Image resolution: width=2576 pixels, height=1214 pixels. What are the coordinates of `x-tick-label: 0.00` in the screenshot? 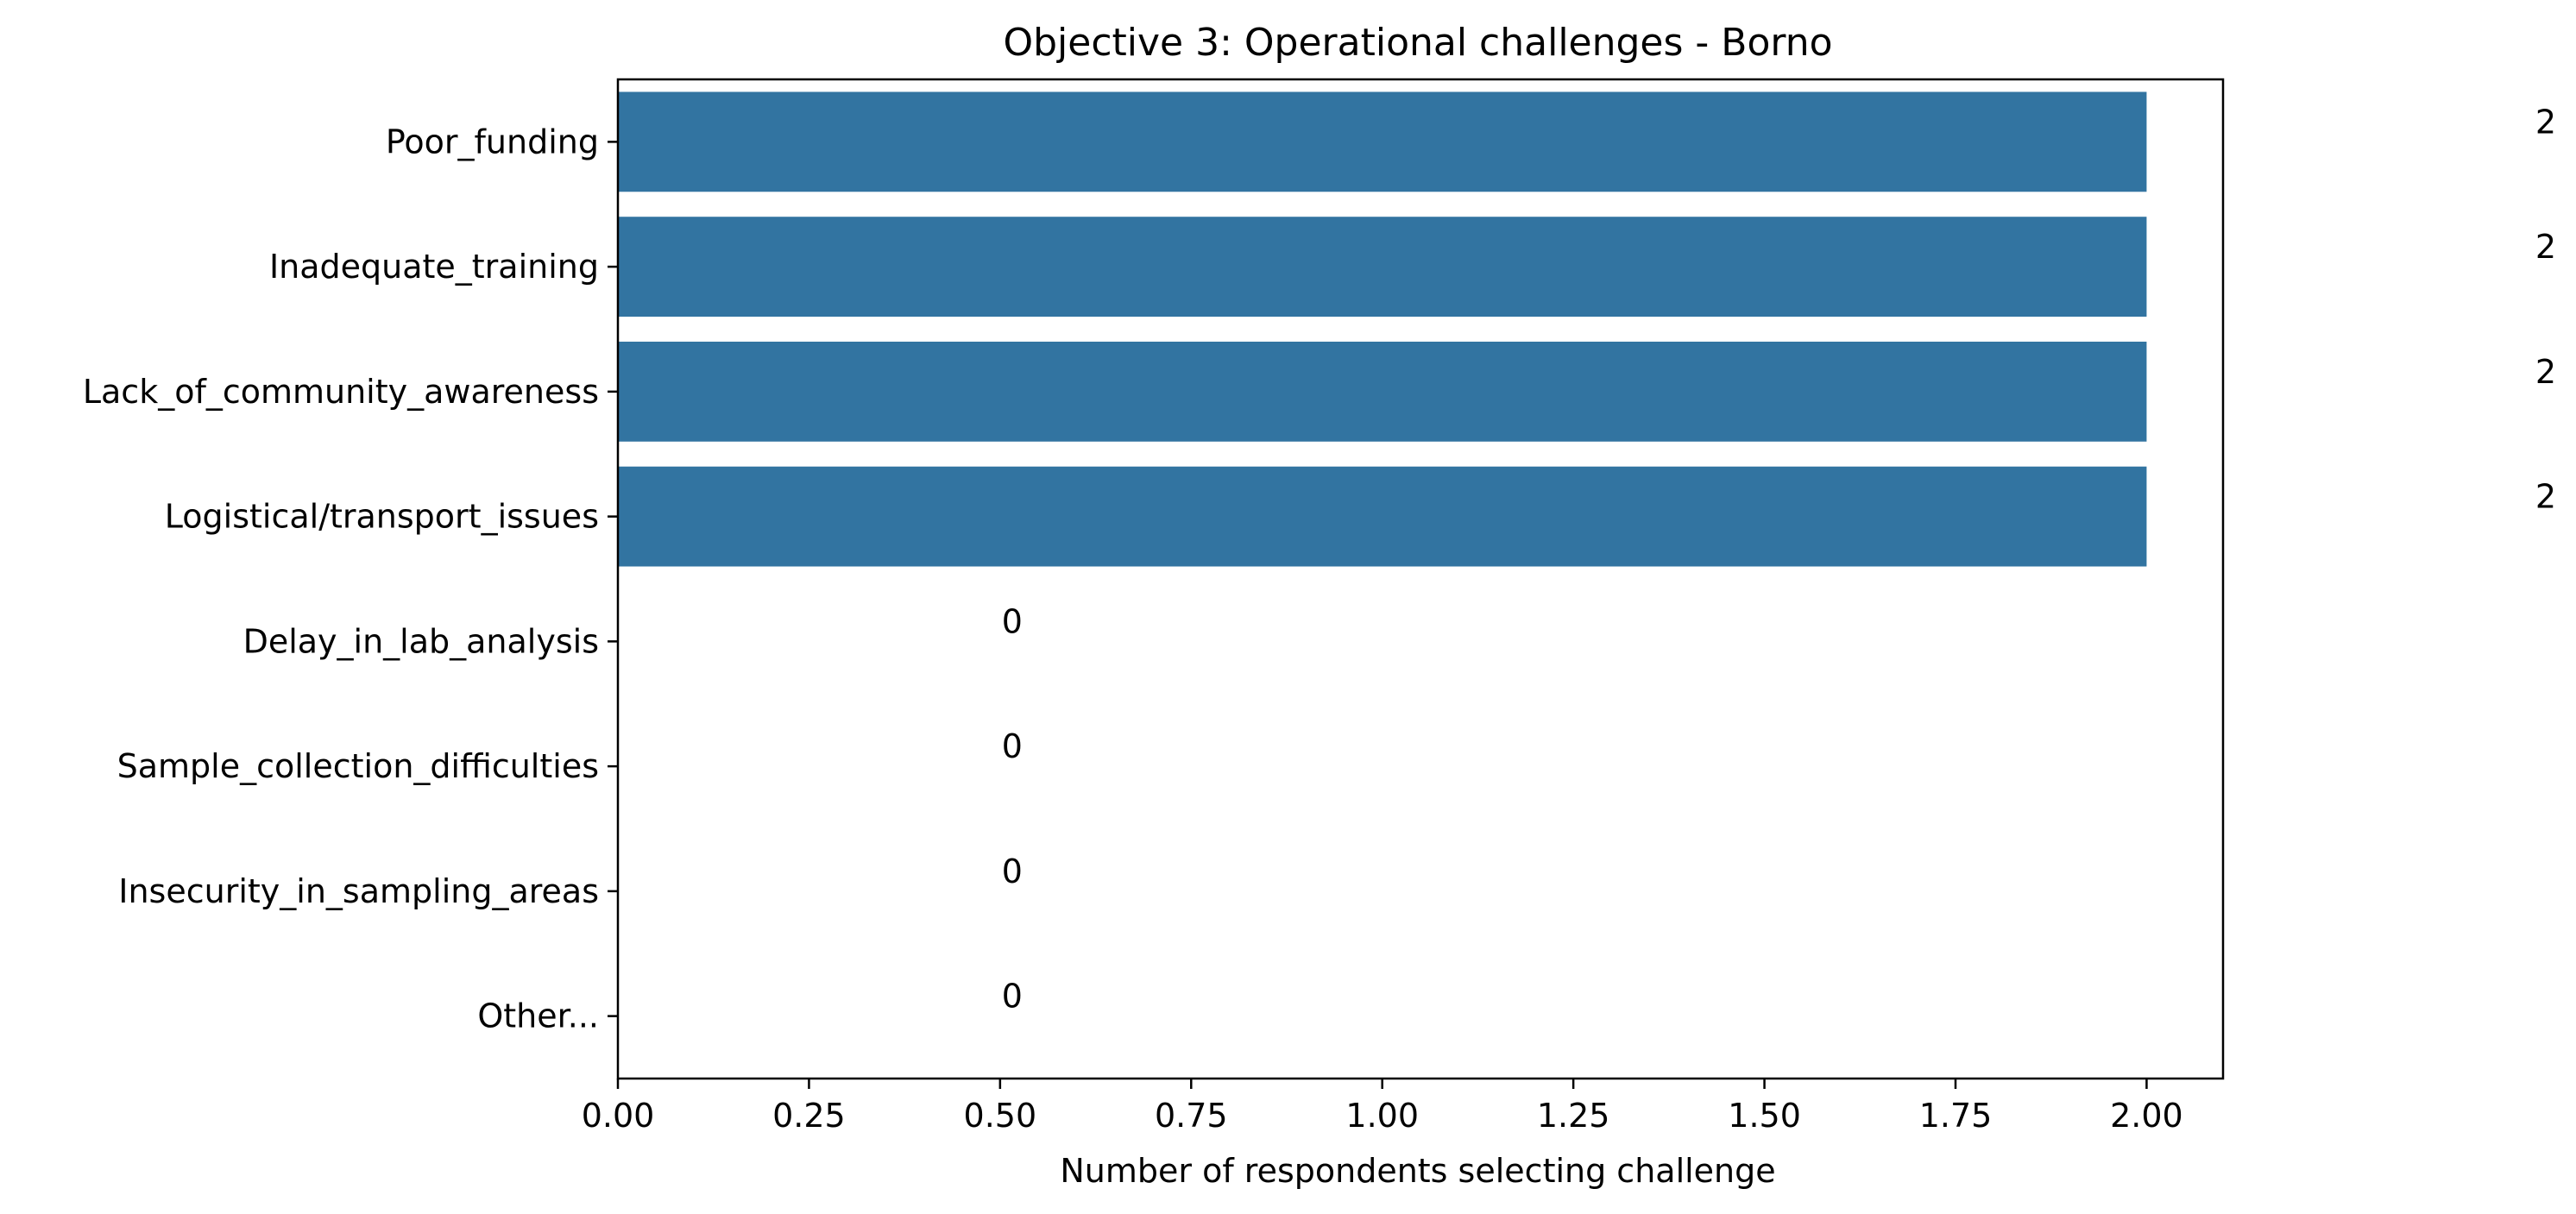 It's located at (618, 1116).